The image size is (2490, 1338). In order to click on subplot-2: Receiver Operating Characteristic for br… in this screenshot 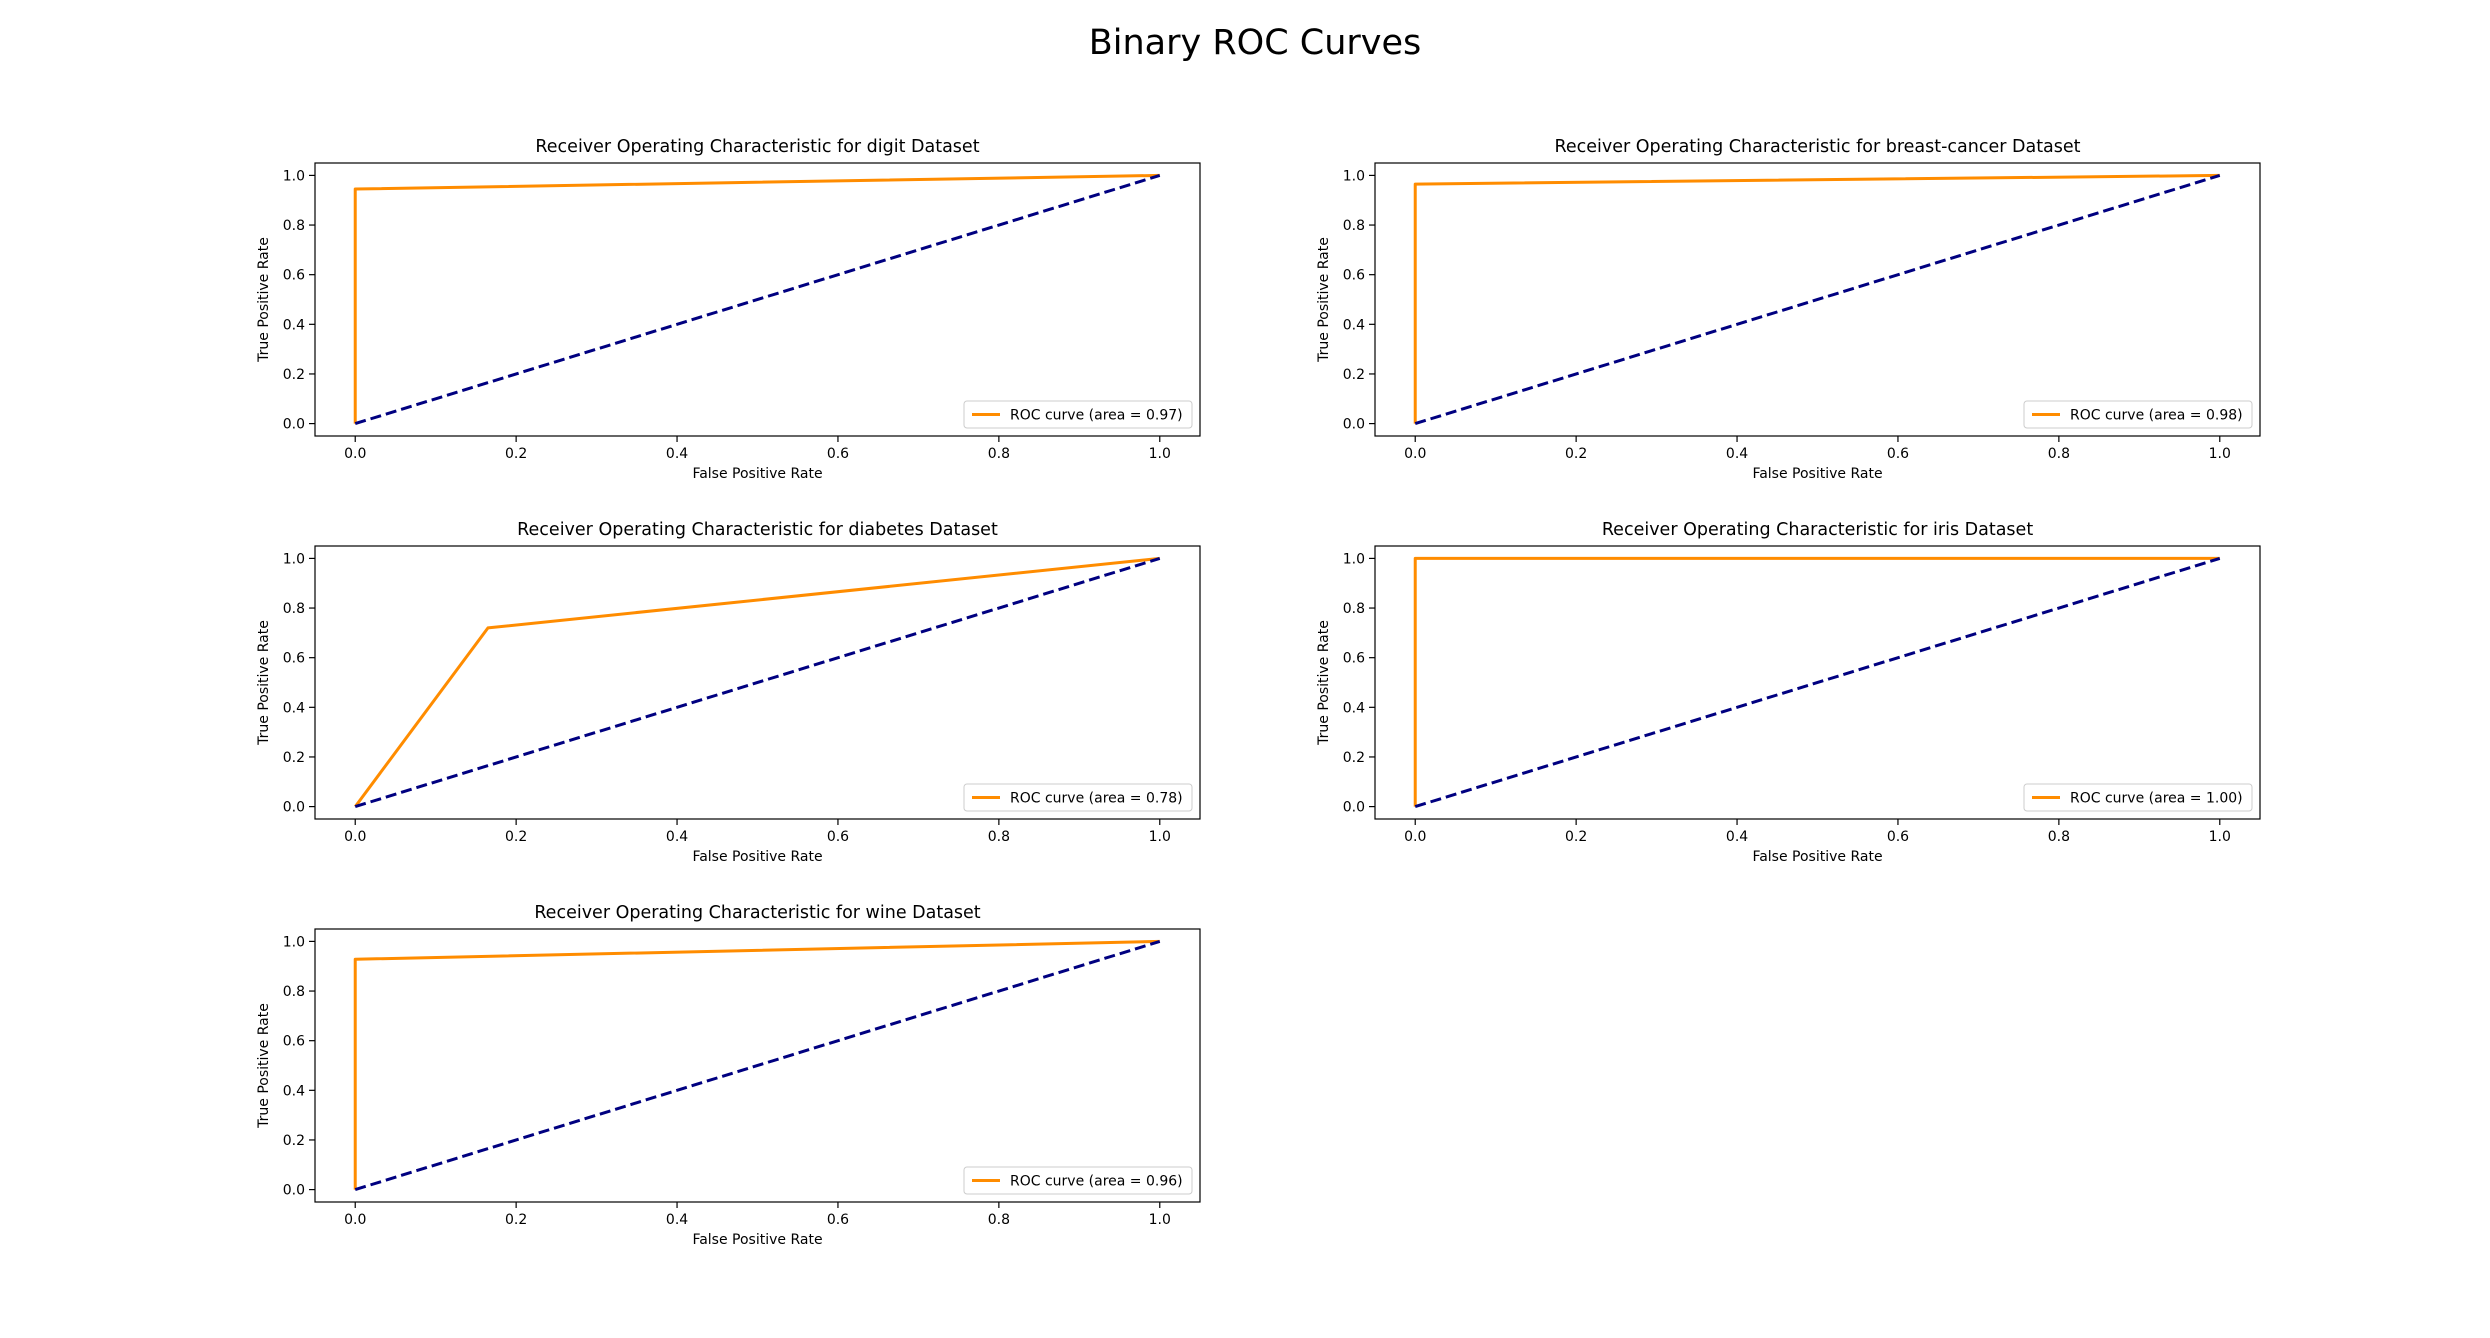, I will do `click(1788, 309)`.